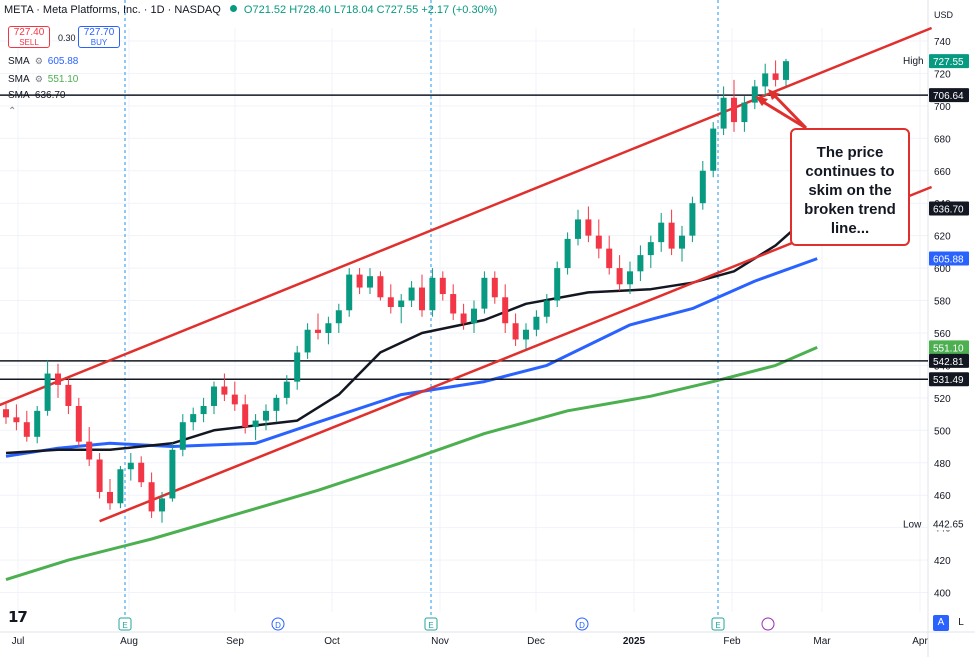 The height and width of the screenshot is (657, 975). What do you see at coordinates (941, 623) in the screenshot?
I see `auto-scale-button: A` at bounding box center [941, 623].